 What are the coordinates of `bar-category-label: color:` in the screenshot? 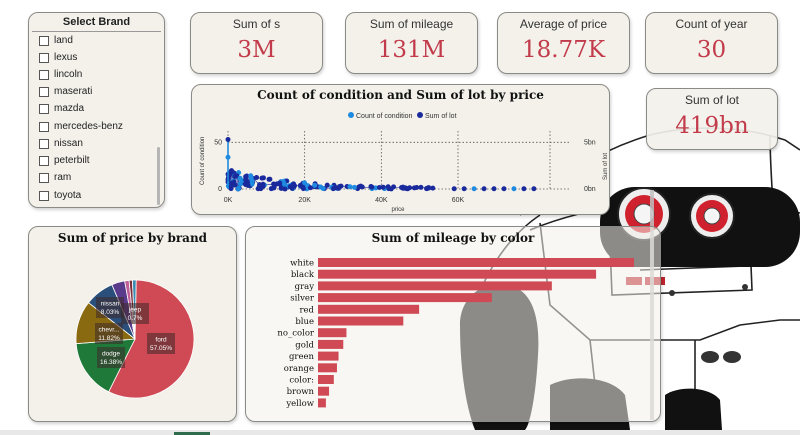 It's located at (301, 381).